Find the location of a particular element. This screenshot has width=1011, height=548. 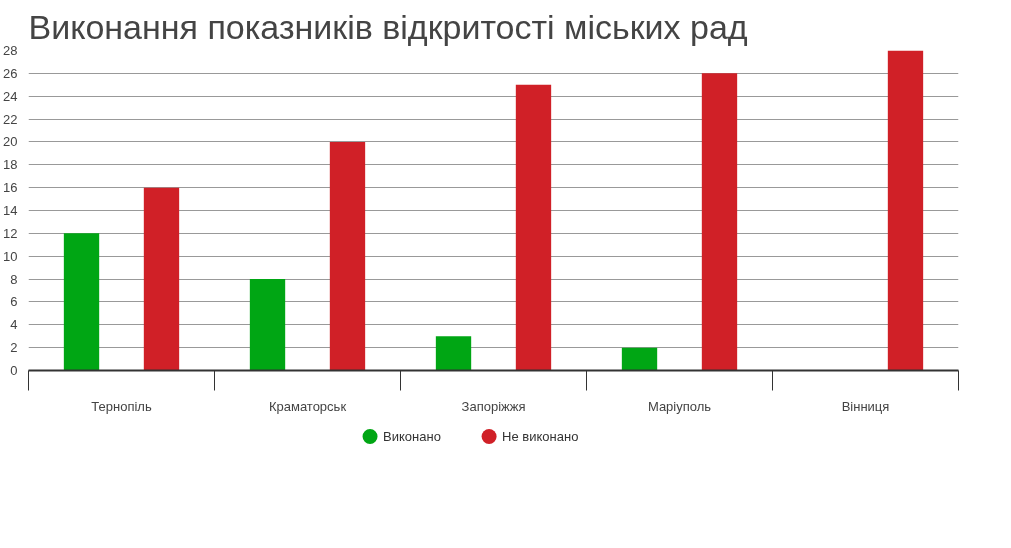

x-tick-label: Вінниця is located at coordinates (865, 406).